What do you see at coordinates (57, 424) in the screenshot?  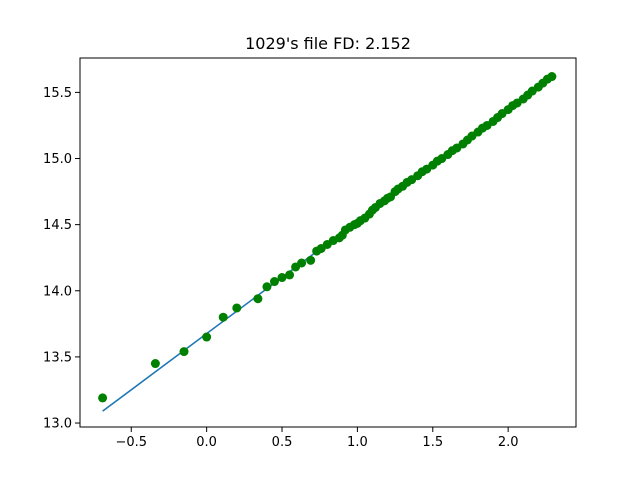 I see `y-tick-label: 13.0` at bounding box center [57, 424].